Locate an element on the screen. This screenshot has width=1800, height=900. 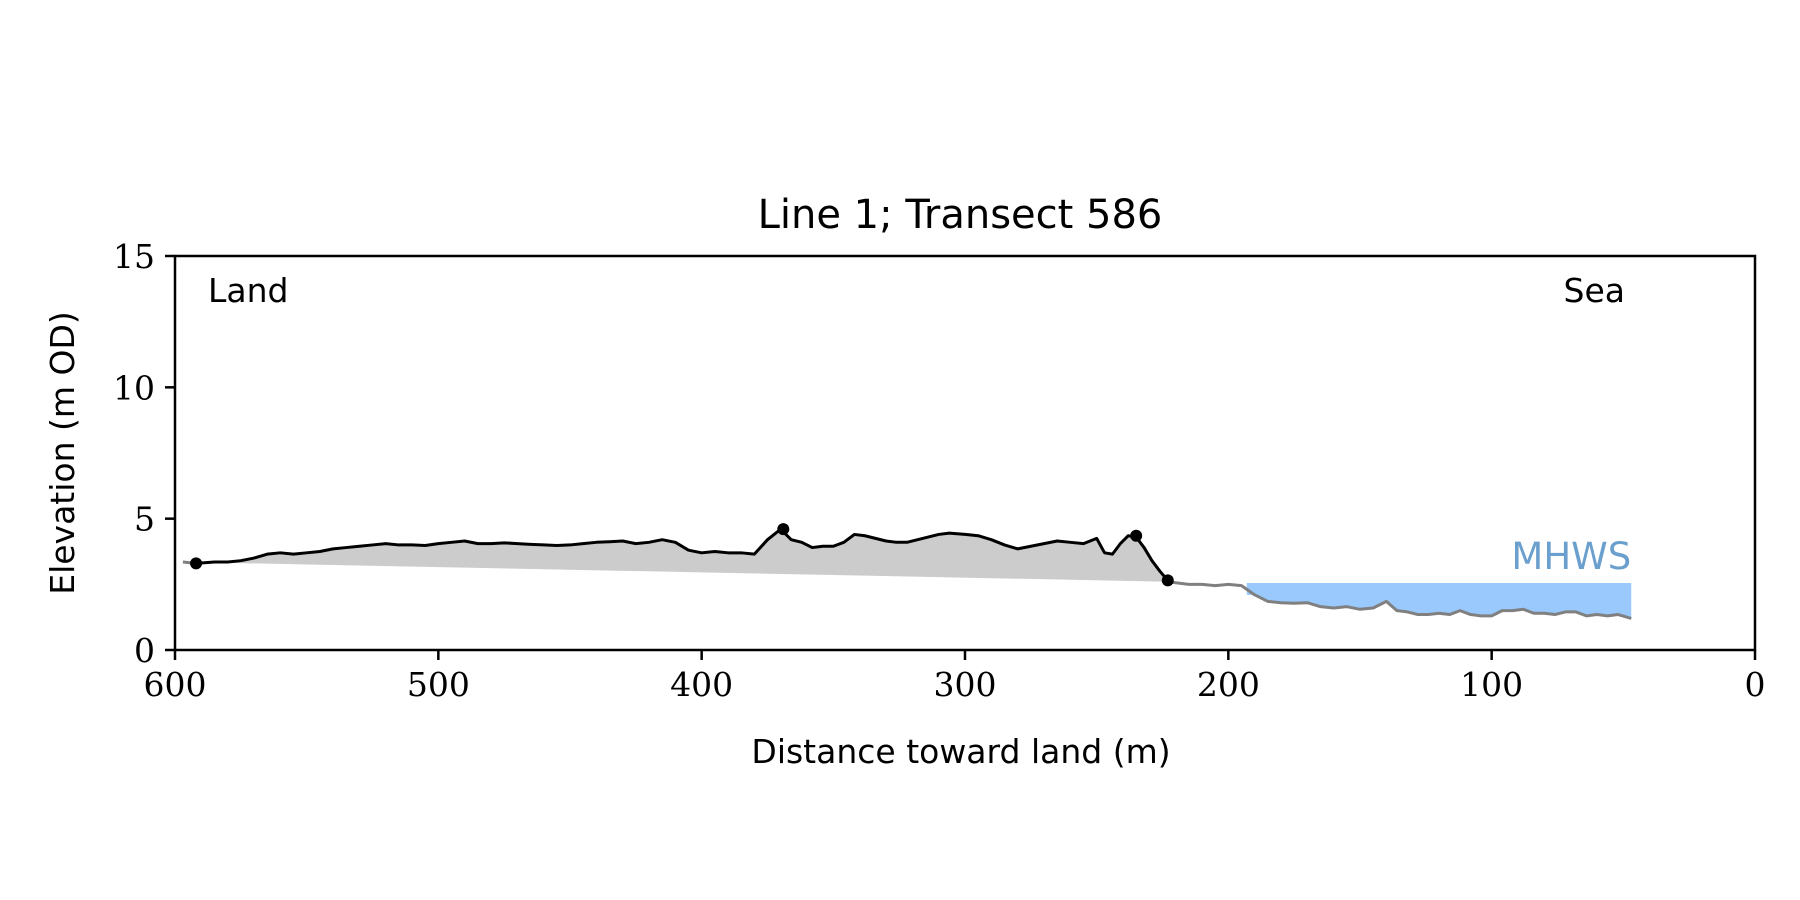
y-tick-label: 10 is located at coordinates (134, 387).